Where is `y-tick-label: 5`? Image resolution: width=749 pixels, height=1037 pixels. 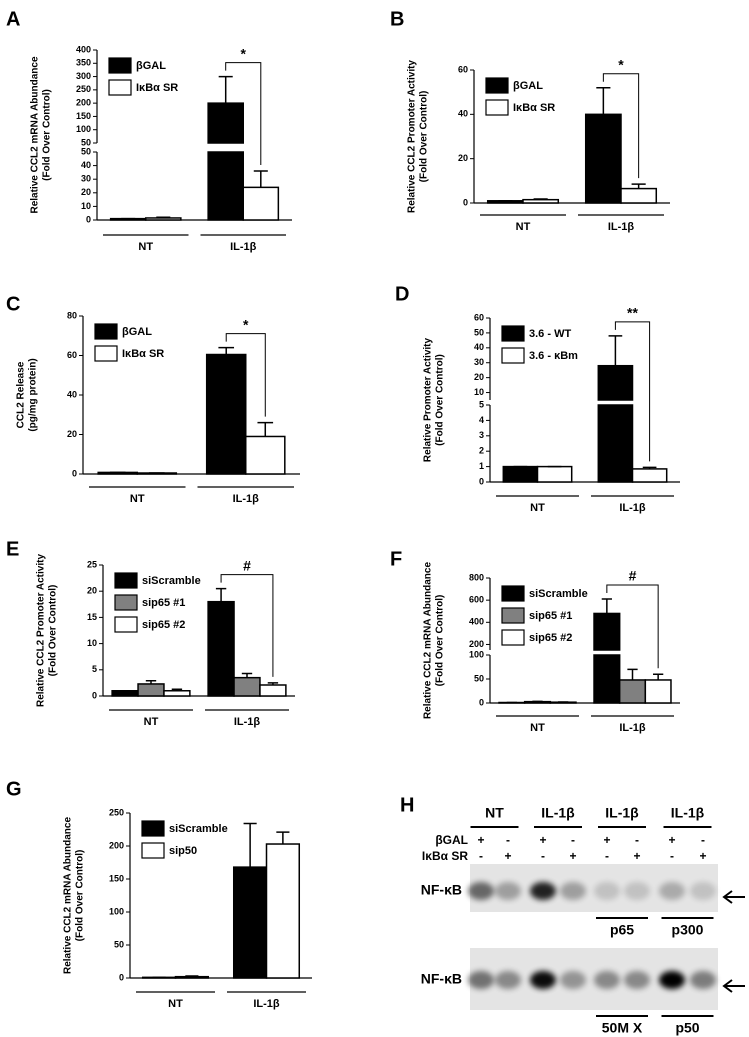 y-tick-label: 5 is located at coordinates (94, 669).